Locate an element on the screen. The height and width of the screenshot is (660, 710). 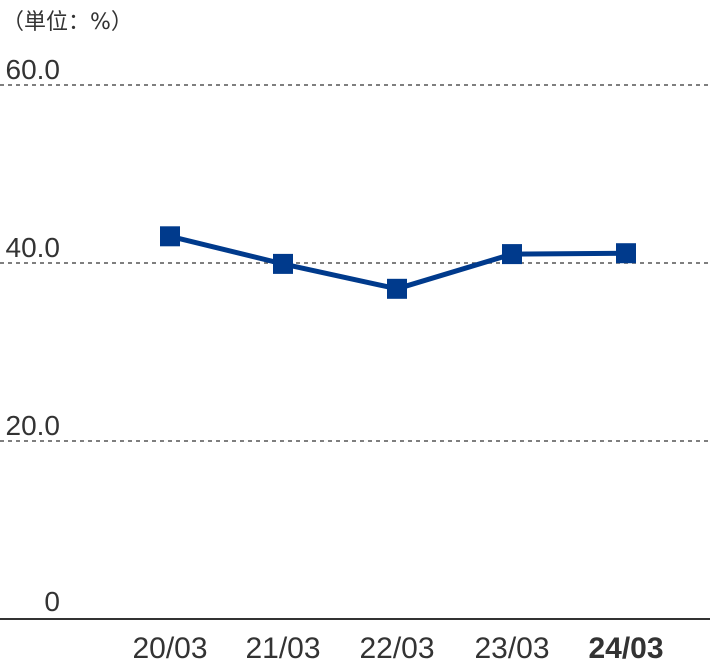
y-tick-label: 40.0 is located at coordinates (33, 247).